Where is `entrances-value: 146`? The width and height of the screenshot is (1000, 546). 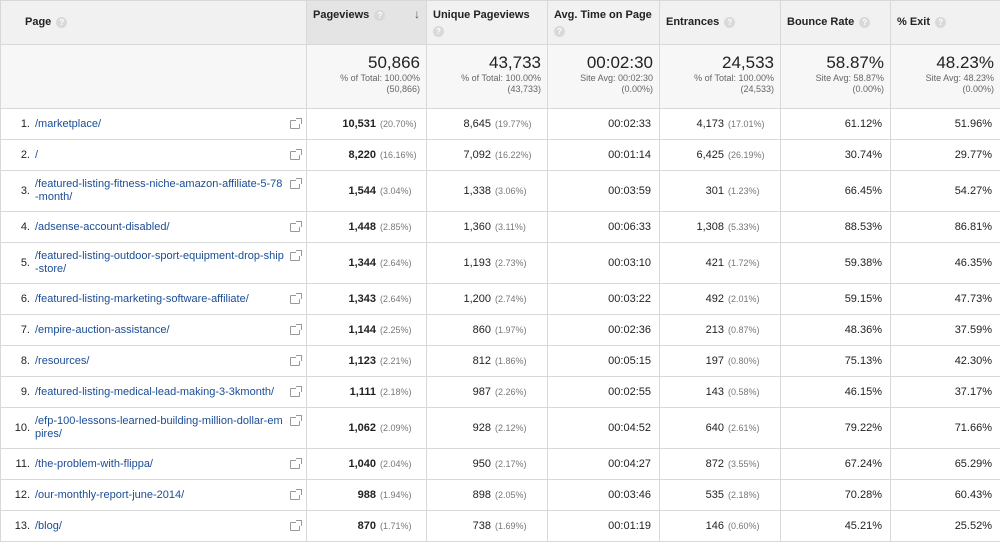 entrances-value: 146 is located at coordinates (714, 526).